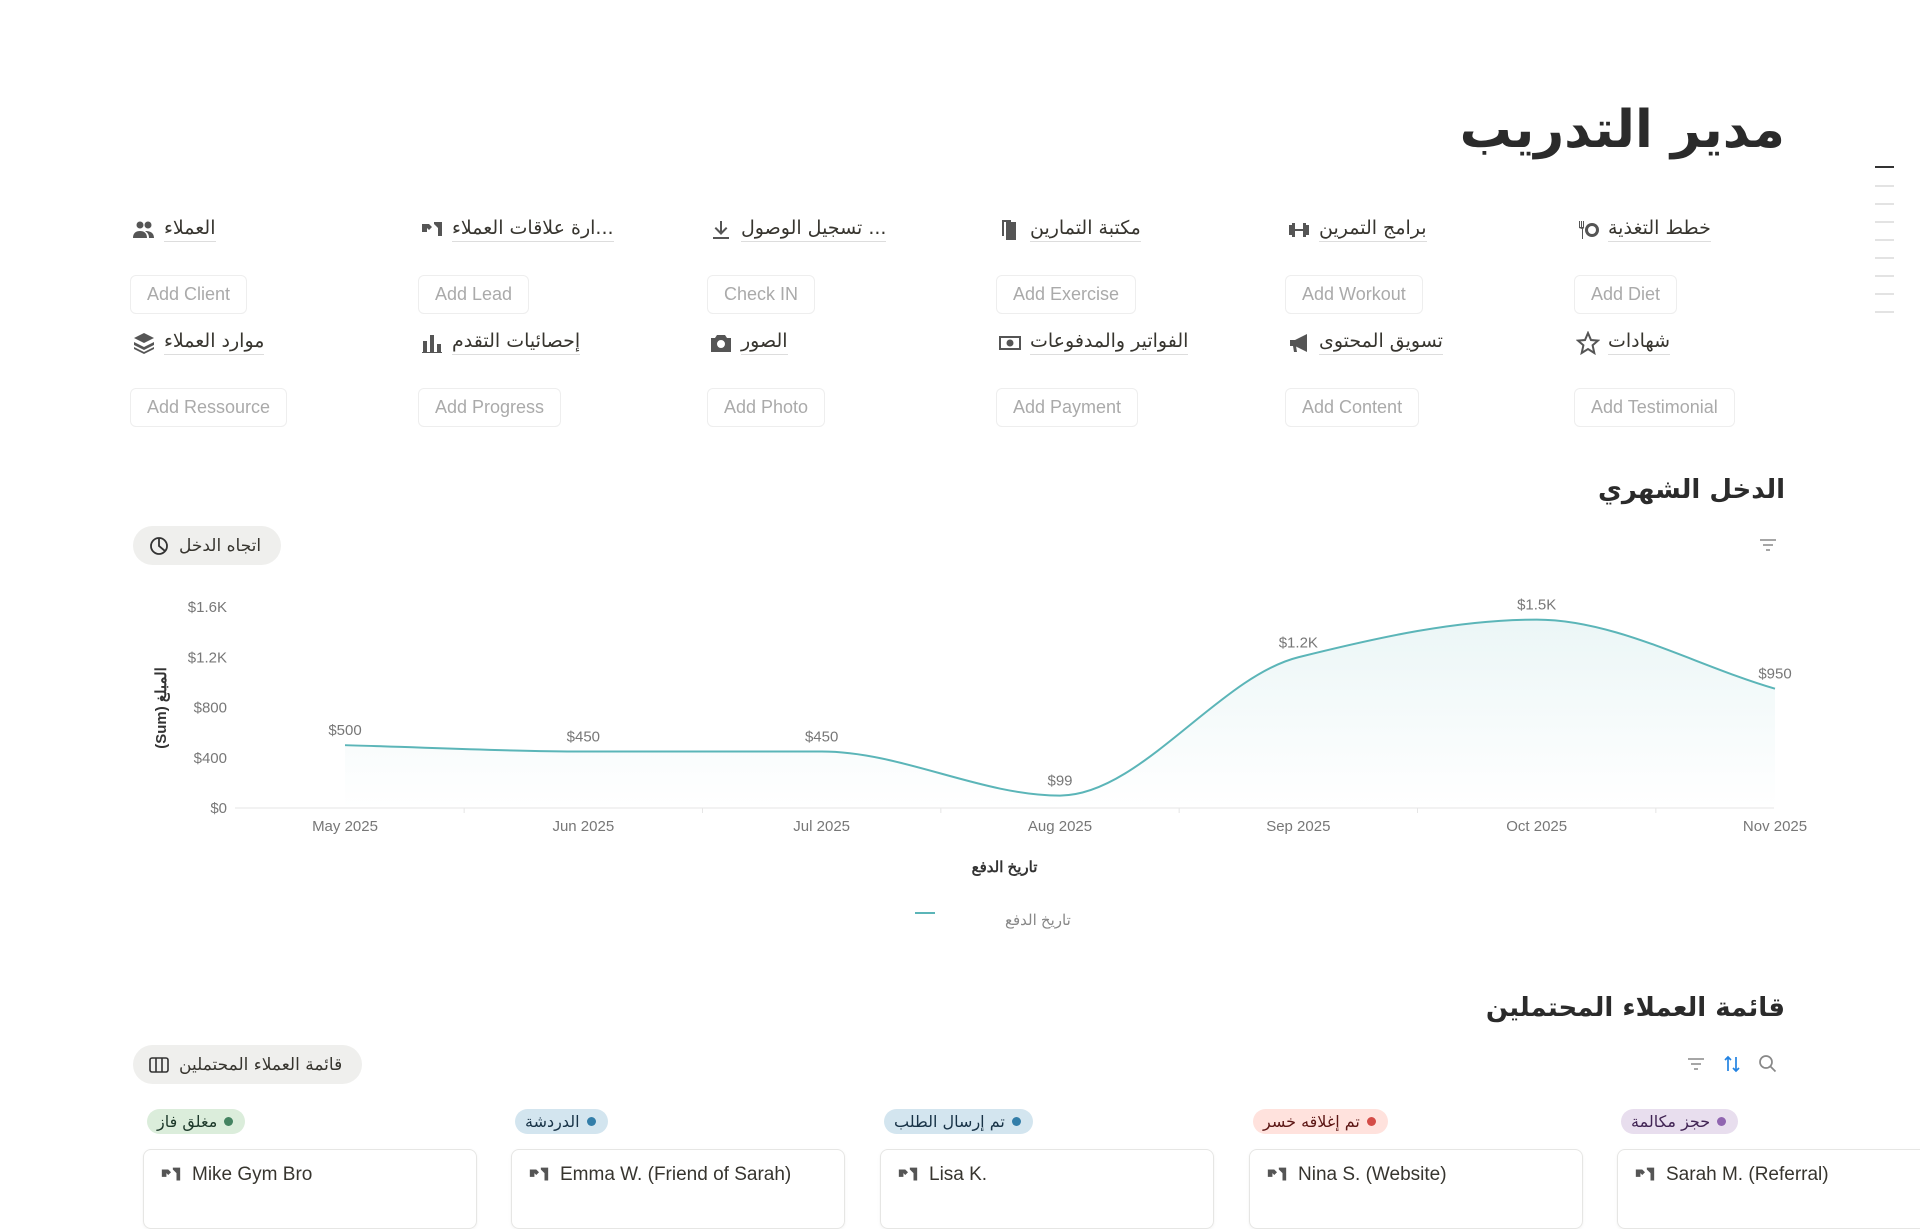  I want to click on status-label: تم إغلاقه خسر, so click(1311, 1121).